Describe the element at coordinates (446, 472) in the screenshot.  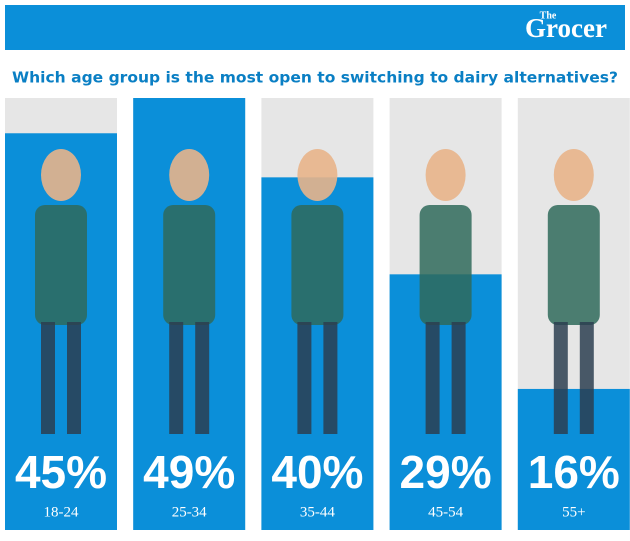
I see `value-label: 29%` at that location.